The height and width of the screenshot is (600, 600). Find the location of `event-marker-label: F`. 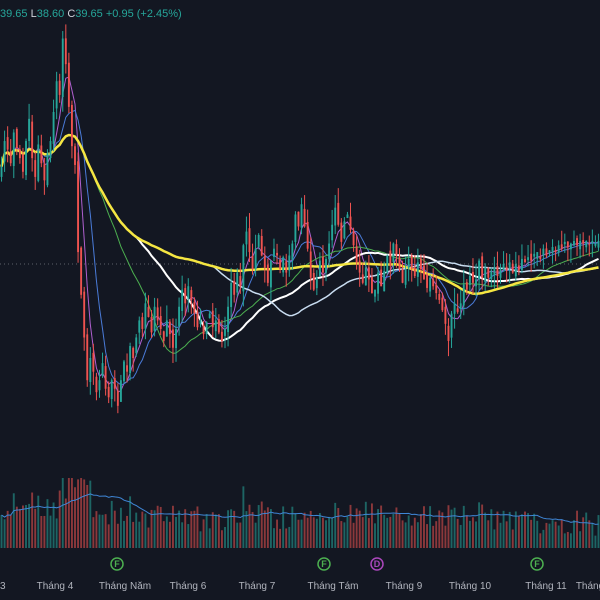

event-marker-label: F is located at coordinates (117, 564).